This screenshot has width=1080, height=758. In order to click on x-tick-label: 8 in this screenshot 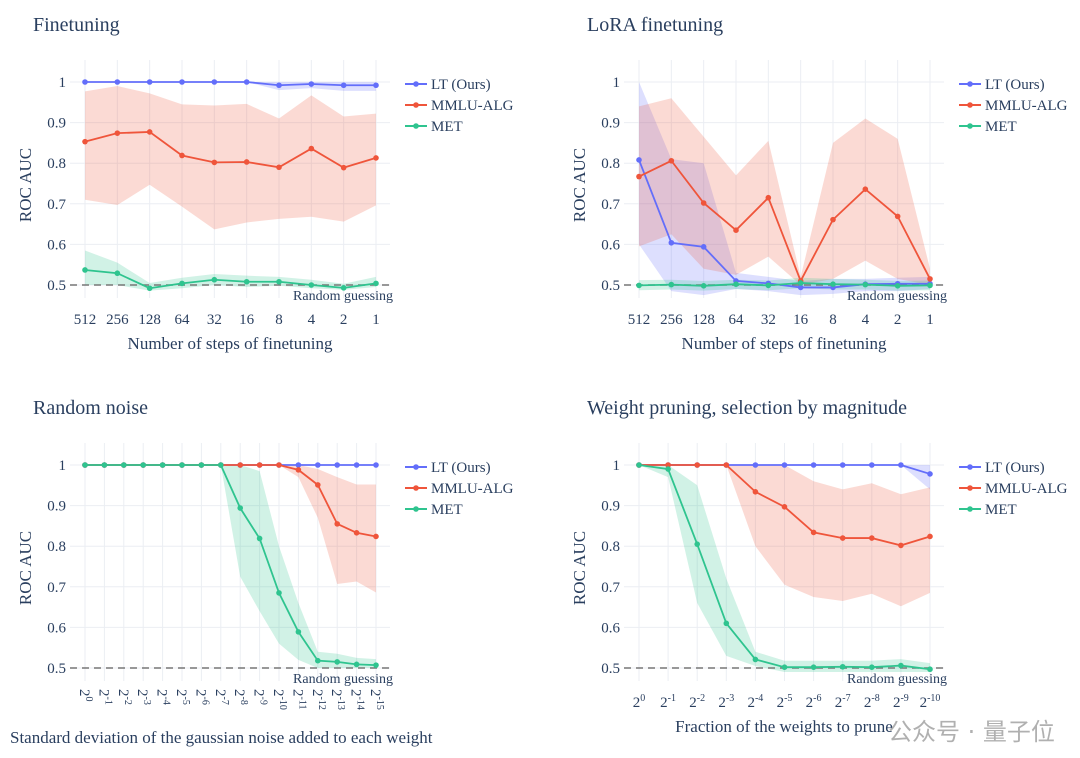, I will do `click(833, 320)`.